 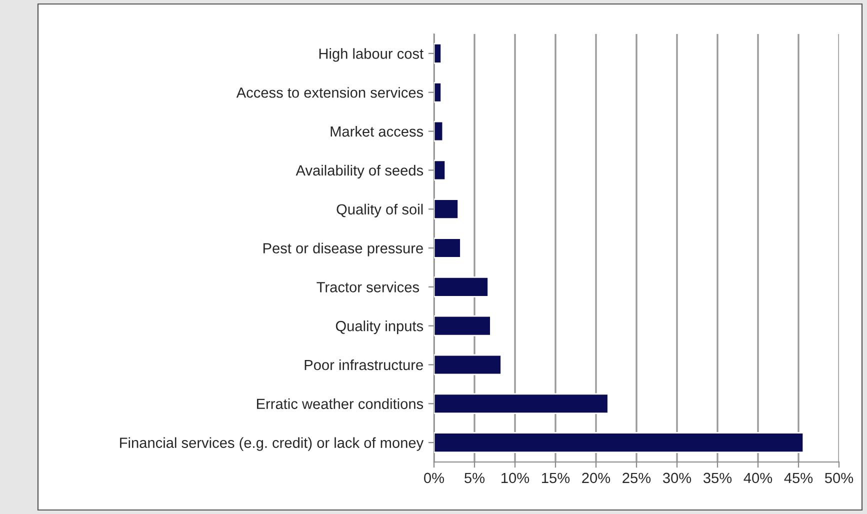 What do you see at coordinates (798, 478) in the screenshot?
I see `x-tick-label: 45%` at bounding box center [798, 478].